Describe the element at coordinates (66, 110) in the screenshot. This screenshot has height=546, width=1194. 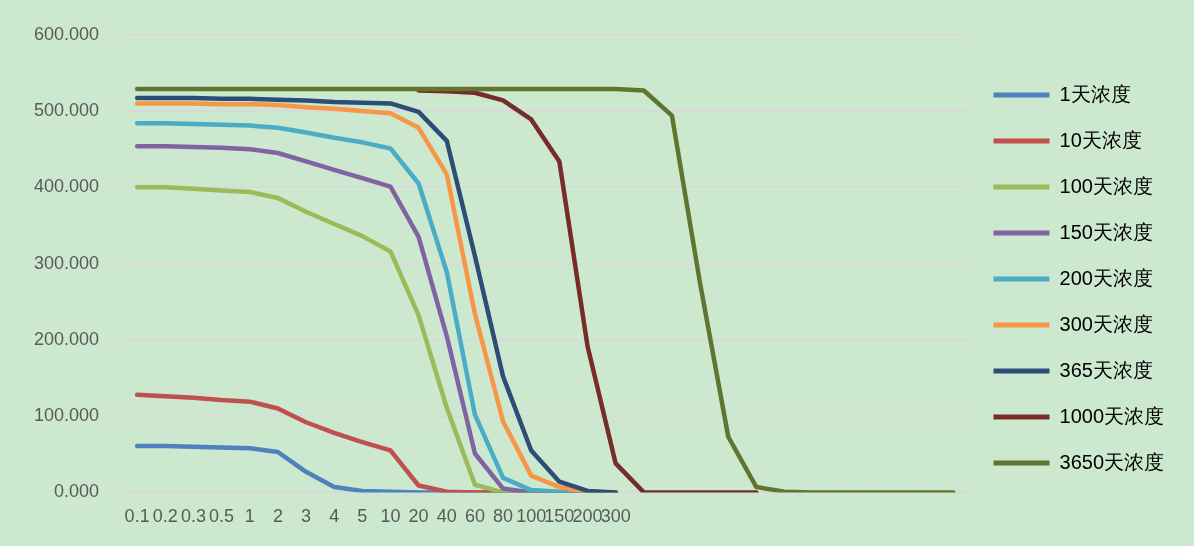
I see `y-tick-label: 500.000` at that location.